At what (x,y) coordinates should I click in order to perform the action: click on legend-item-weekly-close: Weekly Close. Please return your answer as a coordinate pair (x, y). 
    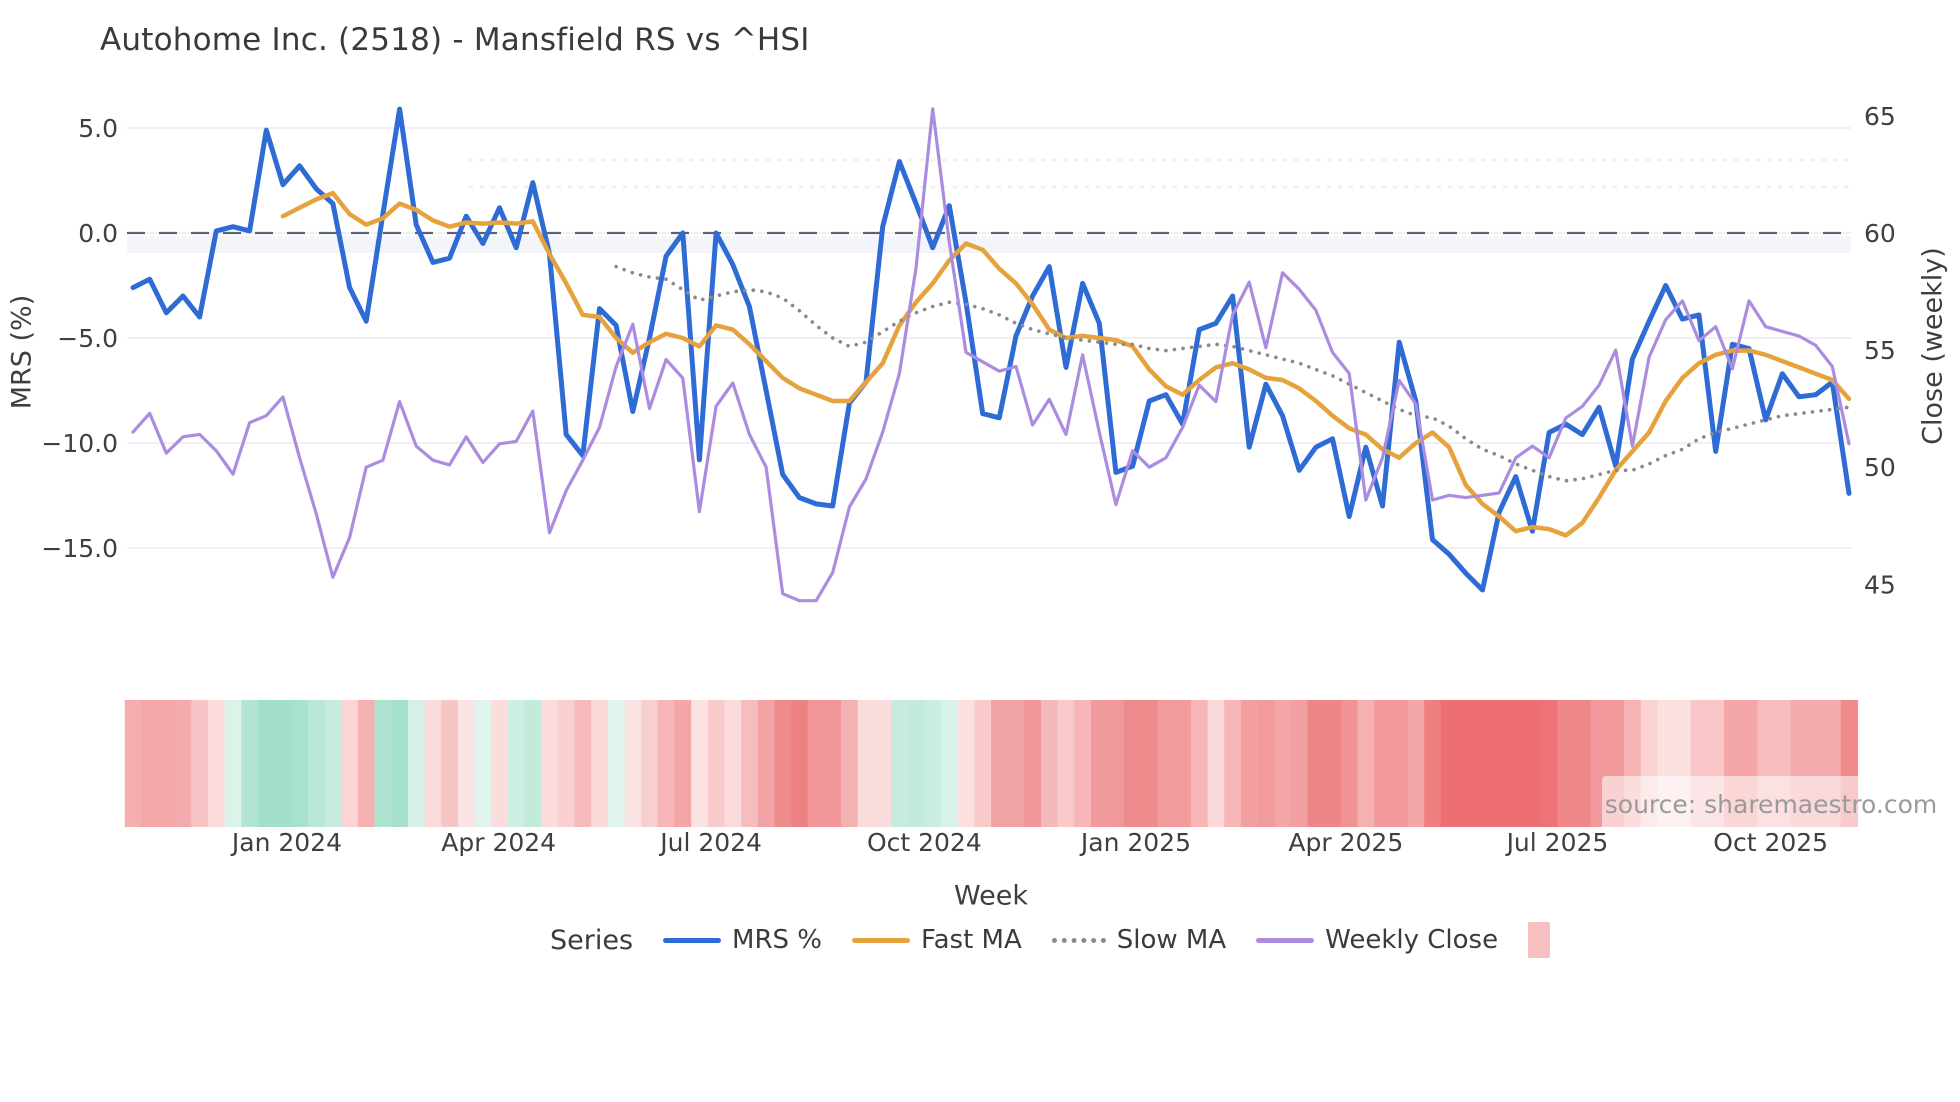
    Looking at the image, I should click on (1377, 940).